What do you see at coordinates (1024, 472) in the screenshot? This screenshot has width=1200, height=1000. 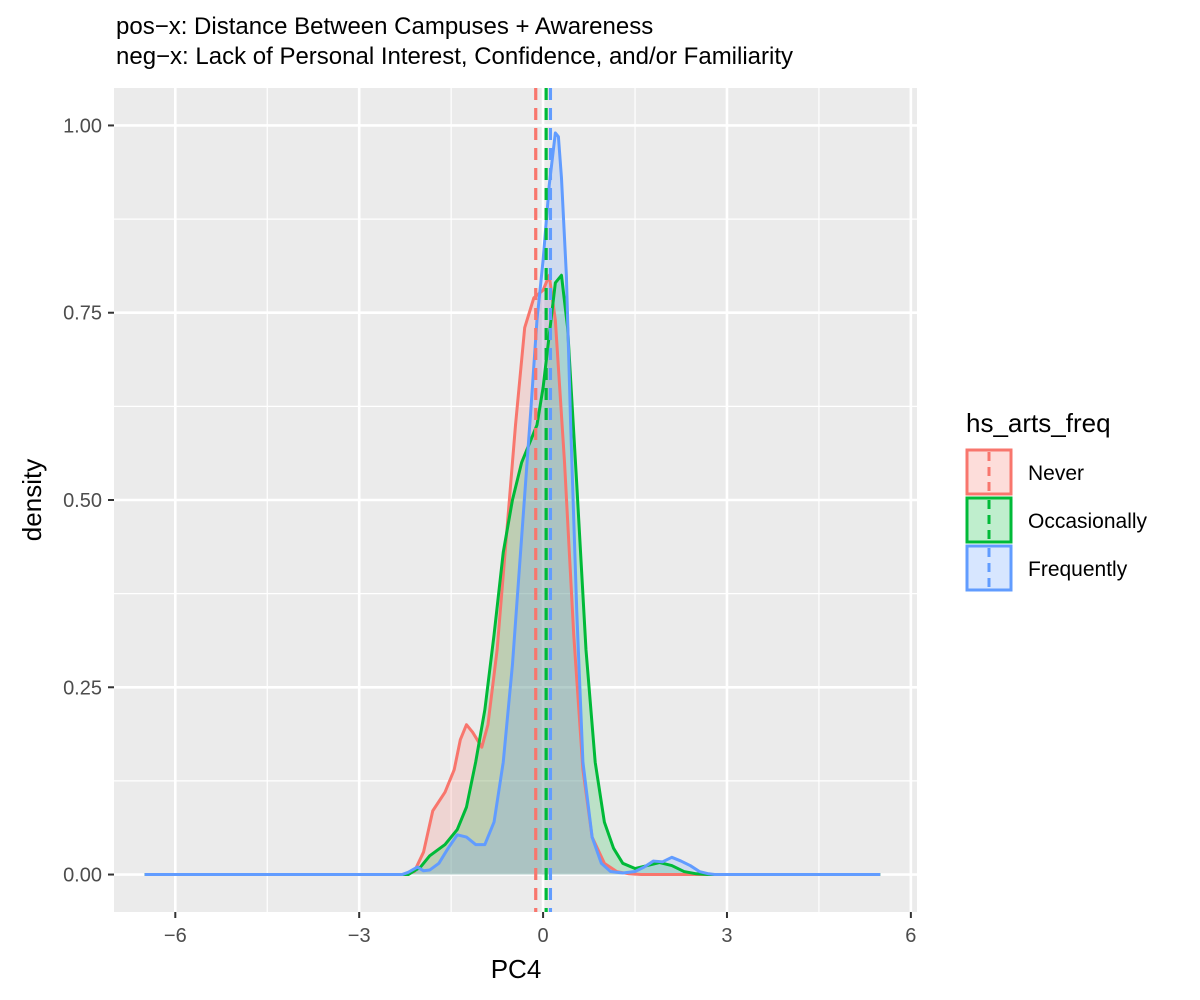 I see `legend-item-never: Never` at bounding box center [1024, 472].